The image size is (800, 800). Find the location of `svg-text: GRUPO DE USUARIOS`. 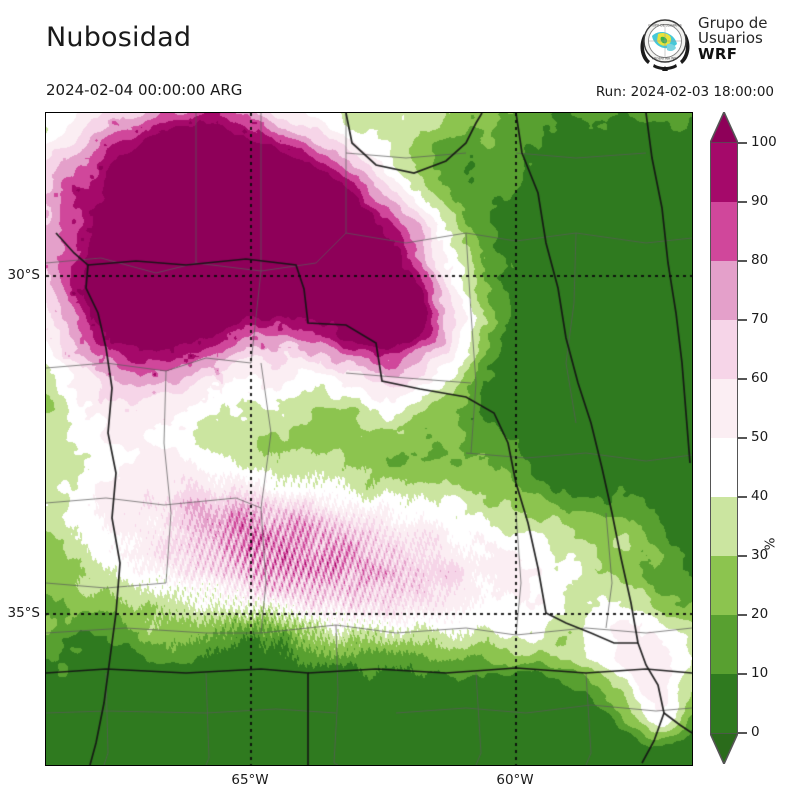

svg-text: GRUPO DE USUARIOS is located at coordinates (665, 25).